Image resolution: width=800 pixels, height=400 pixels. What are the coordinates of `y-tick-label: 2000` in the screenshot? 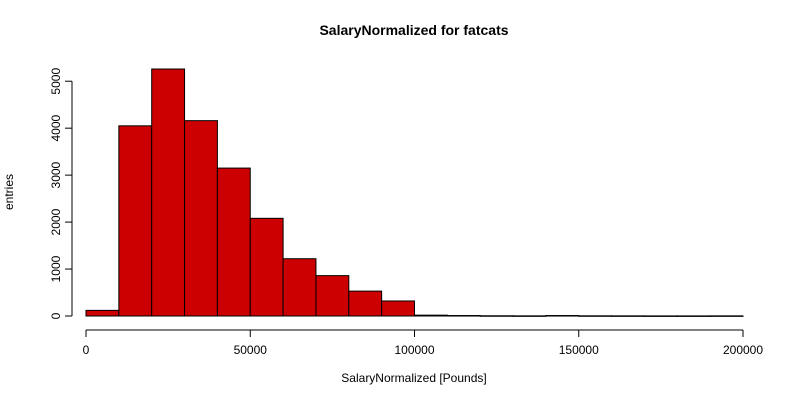 It's located at (56, 221).